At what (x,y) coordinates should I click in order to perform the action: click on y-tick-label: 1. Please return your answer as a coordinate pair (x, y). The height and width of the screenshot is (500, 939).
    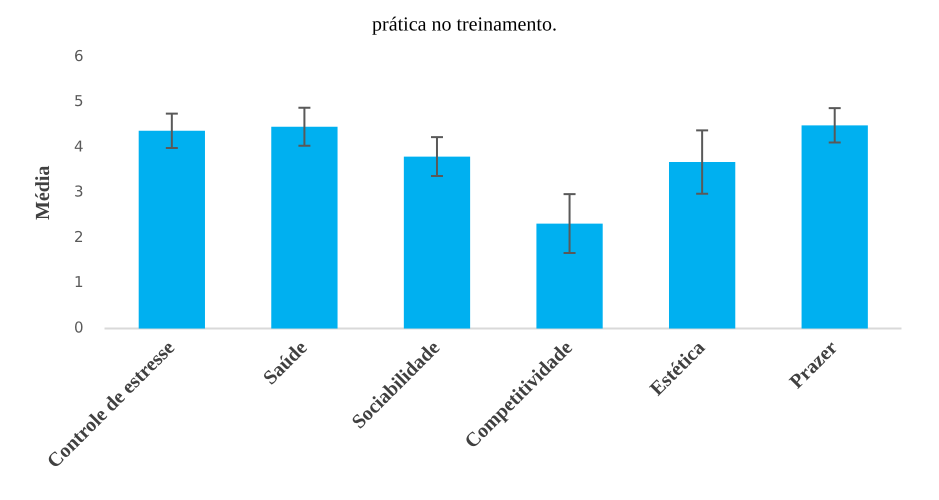
    Looking at the image, I should click on (79, 282).